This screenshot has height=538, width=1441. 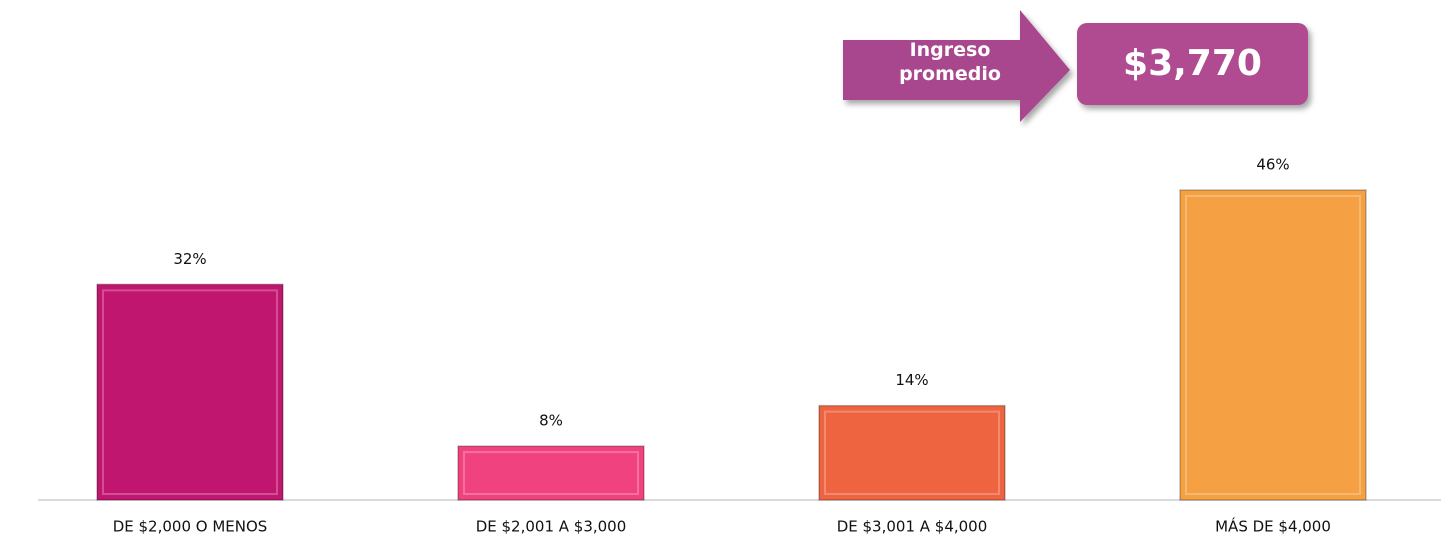 I want to click on data-label: 32%, so click(x=189, y=259).